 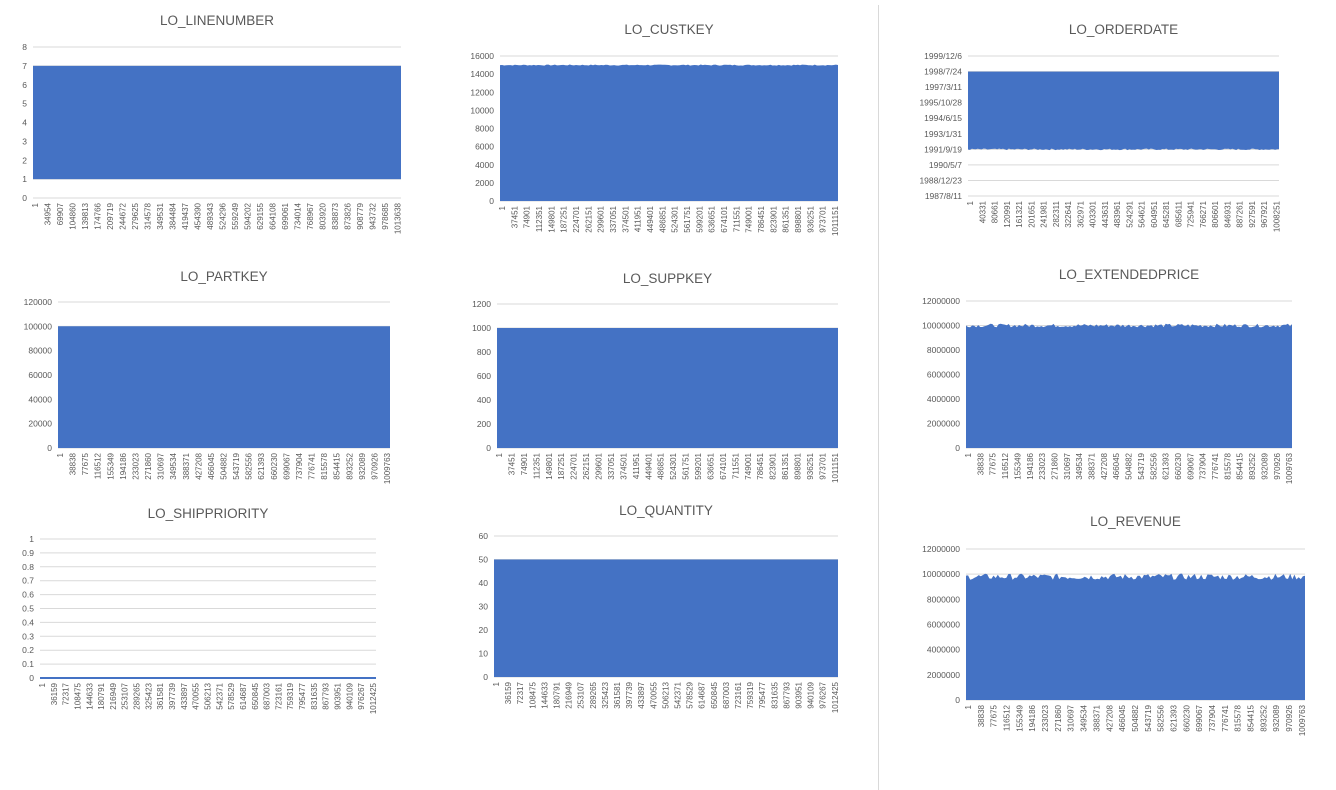 What do you see at coordinates (482, 74) in the screenshot?
I see `y-tick-label: 14000` at bounding box center [482, 74].